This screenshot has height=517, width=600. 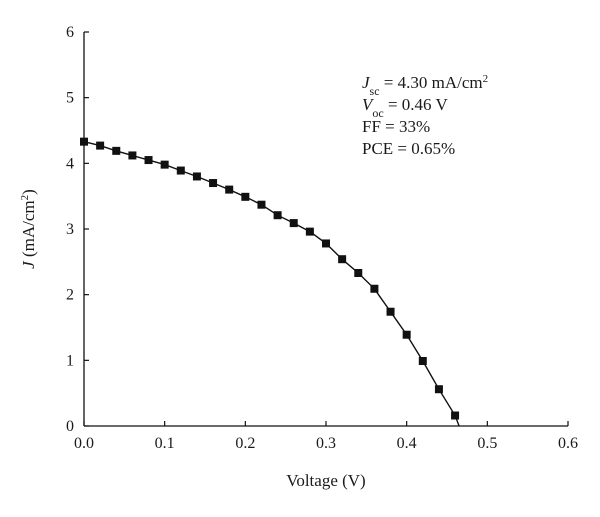 What do you see at coordinates (70, 295) in the screenshot?
I see `y-tick-label: 2` at bounding box center [70, 295].